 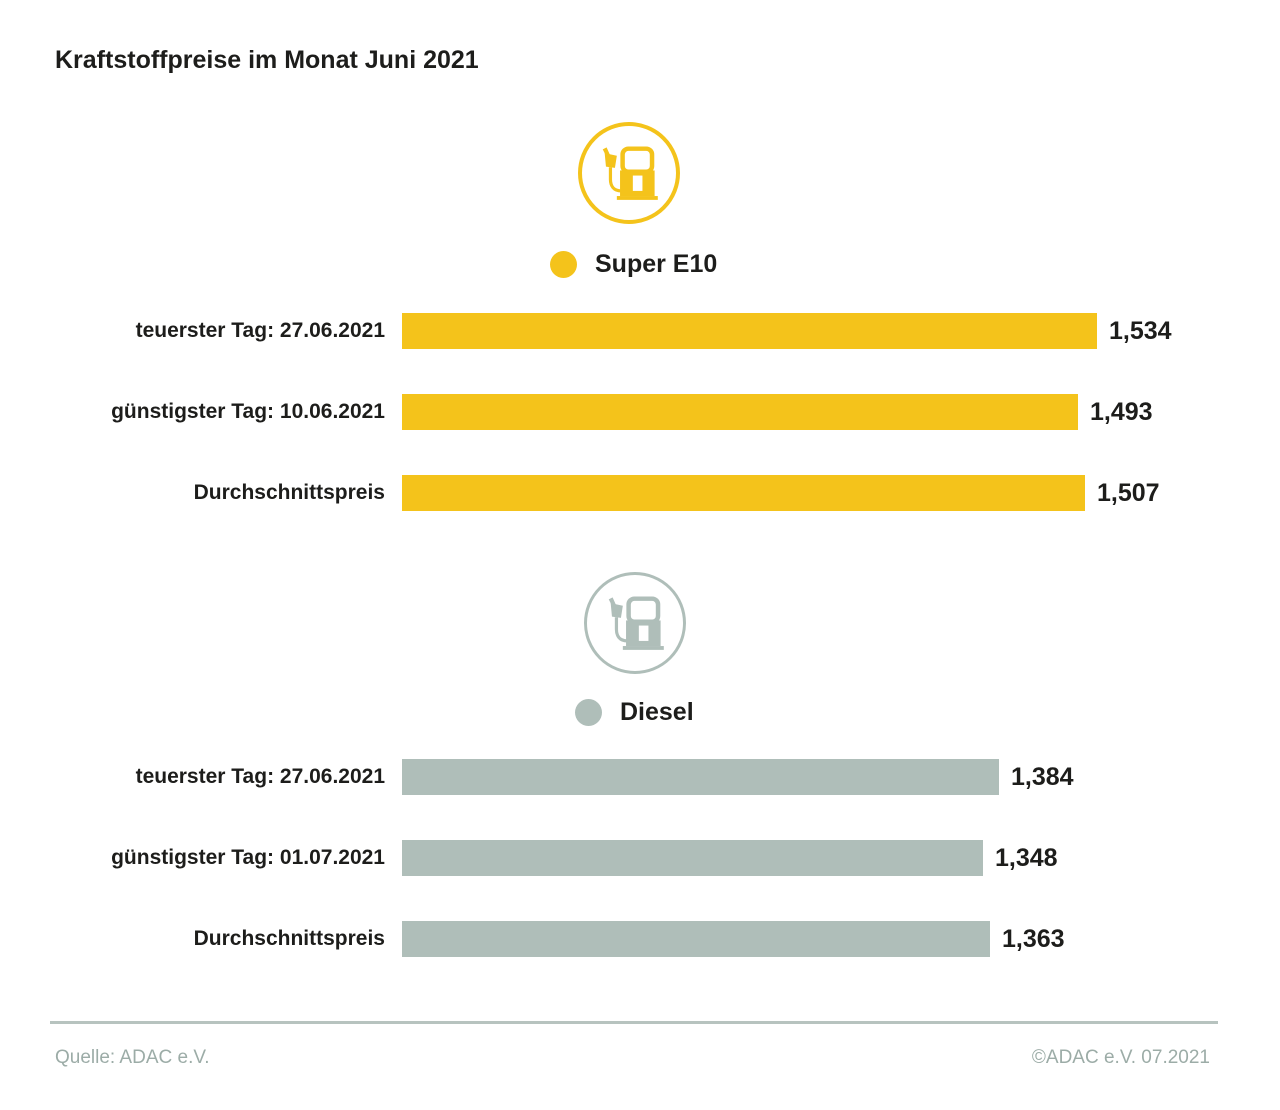 I want to click on source-note: Quelle: ADAC e.V., so click(x=132, y=1057).